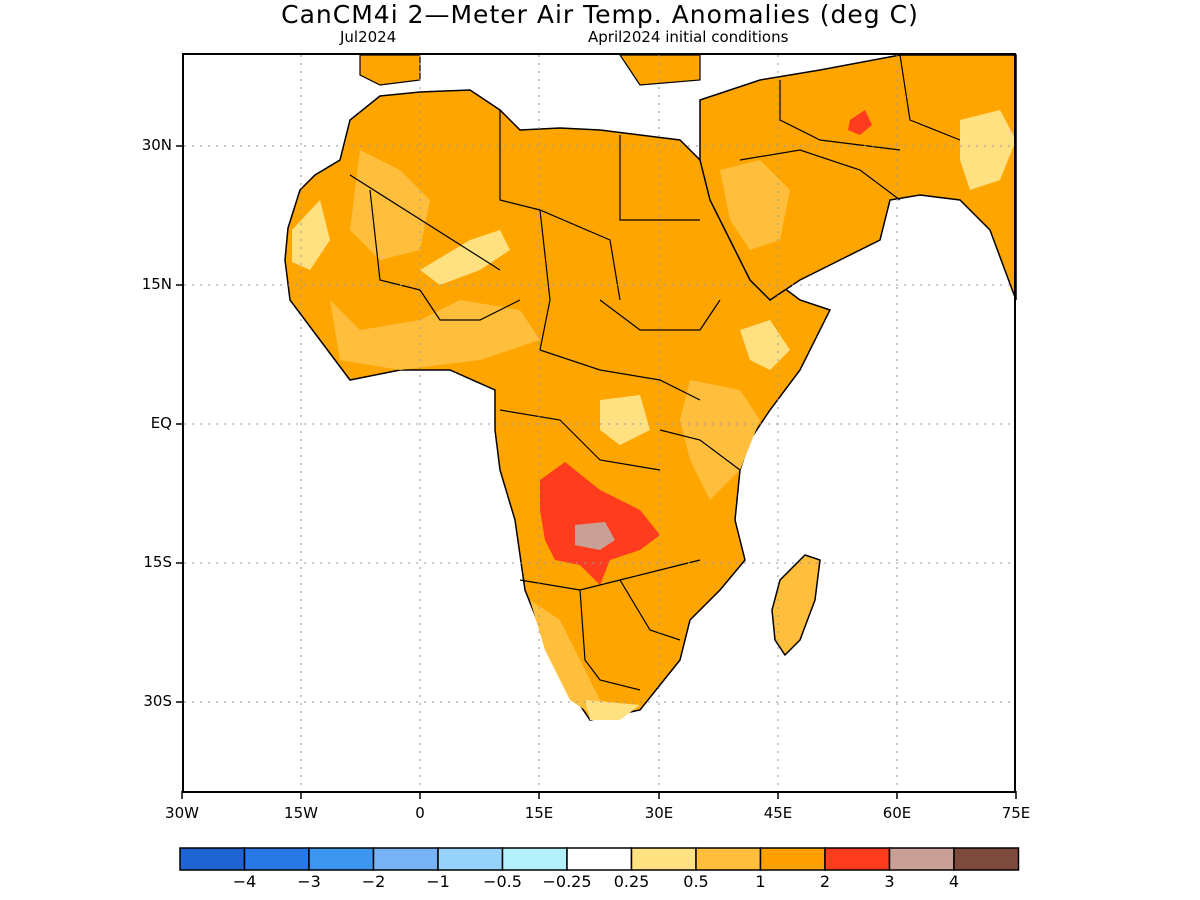 This screenshot has width=1200, height=900. Describe the element at coordinates (755, 205) in the screenshot. I see `moderate-arabia` at that location.